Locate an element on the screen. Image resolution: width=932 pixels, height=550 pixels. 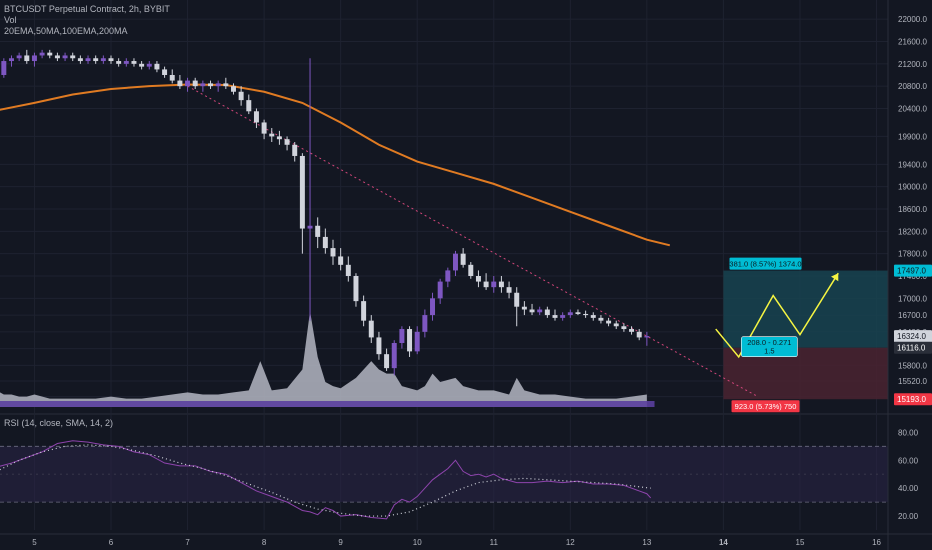
price-marker-label: 15193.0 is located at coordinates (911, 399).